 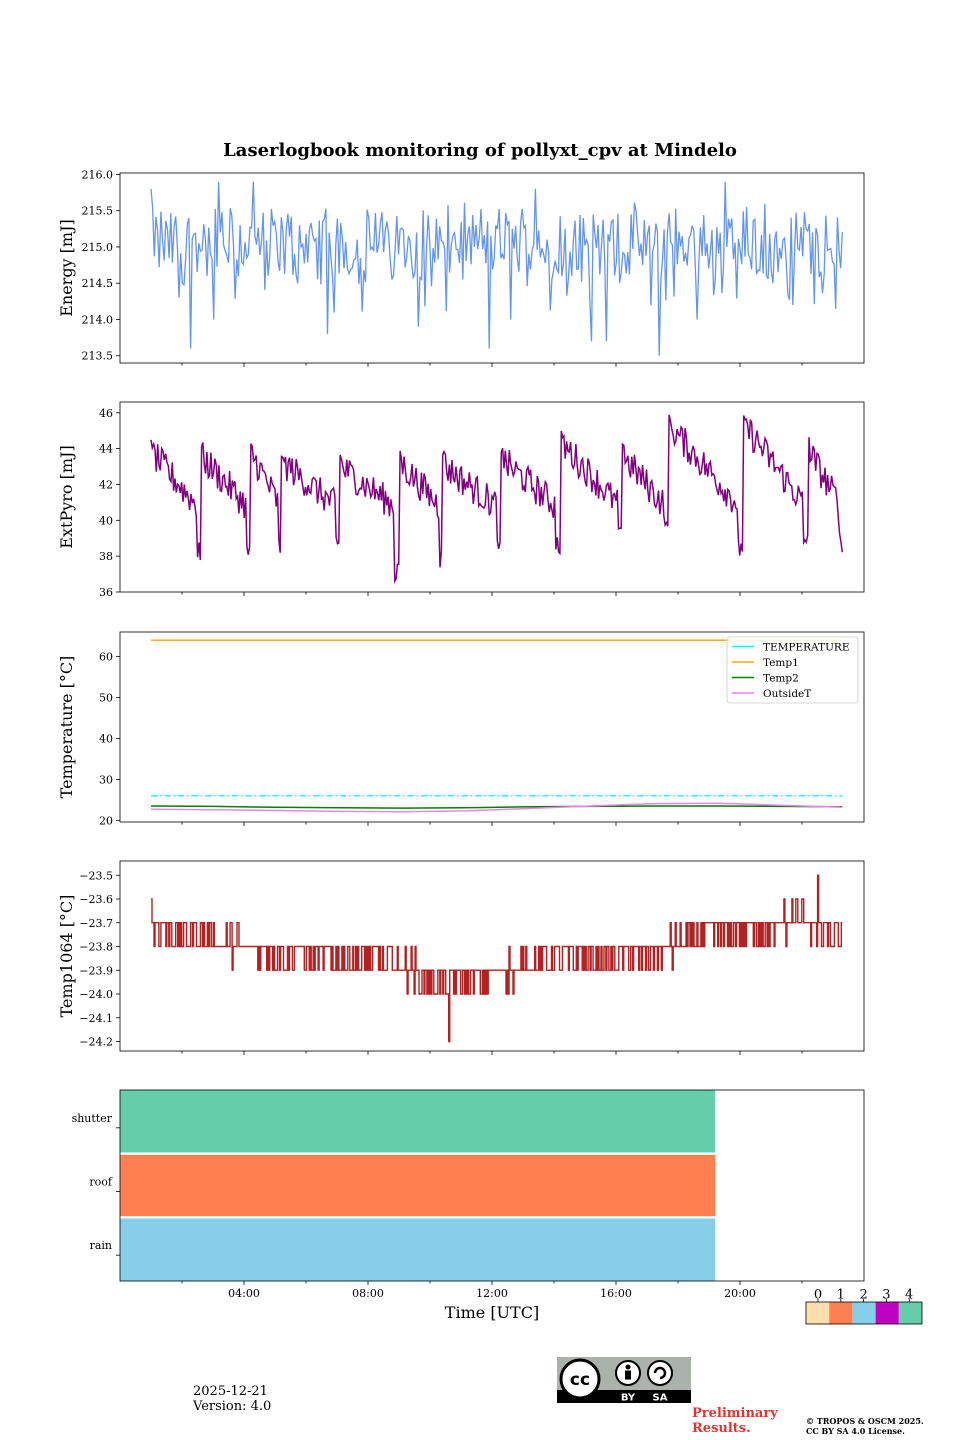 What do you see at coordinates (106, 520) in the screenshot?
I see `ytick-label-extpyro: 40` at bounding box center [106, 520].